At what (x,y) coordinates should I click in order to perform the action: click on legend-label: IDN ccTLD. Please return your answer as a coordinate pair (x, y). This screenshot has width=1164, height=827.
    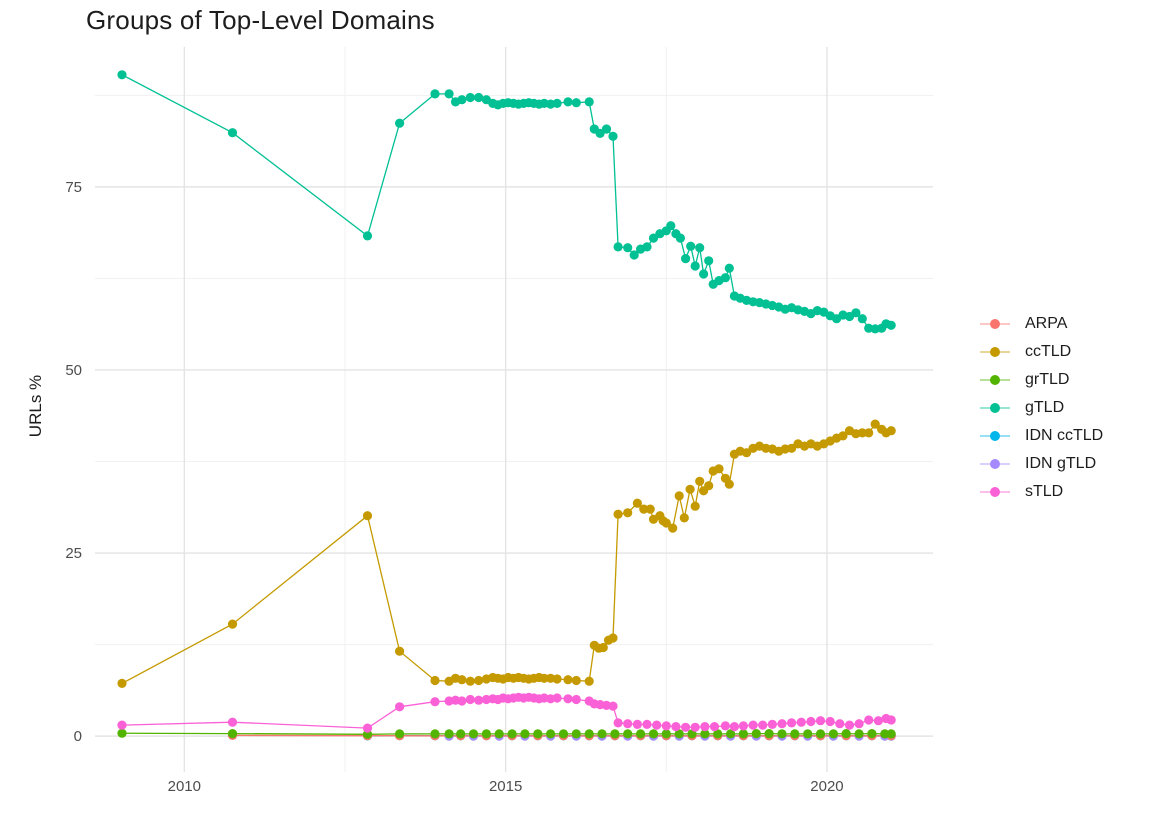
    Looking at the image, I should click on (1064, 435).